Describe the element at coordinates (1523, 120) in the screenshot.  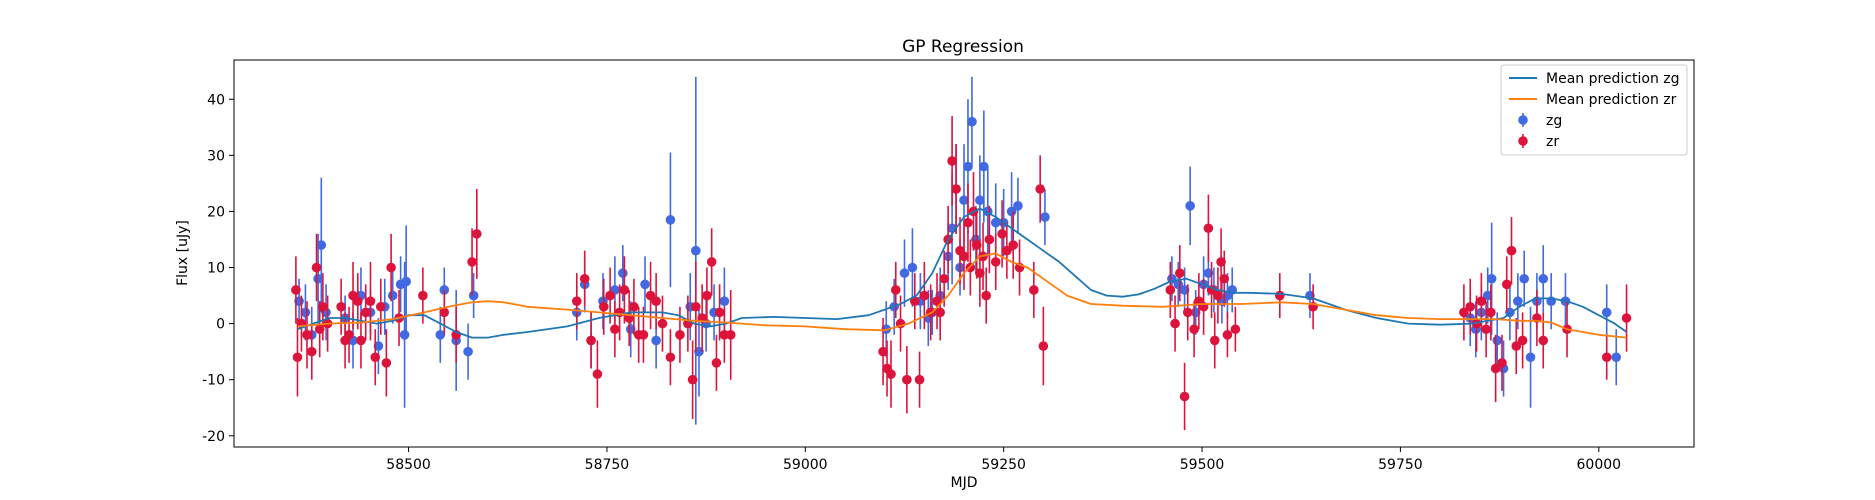
I see `legend-swatch-zg` at that location.